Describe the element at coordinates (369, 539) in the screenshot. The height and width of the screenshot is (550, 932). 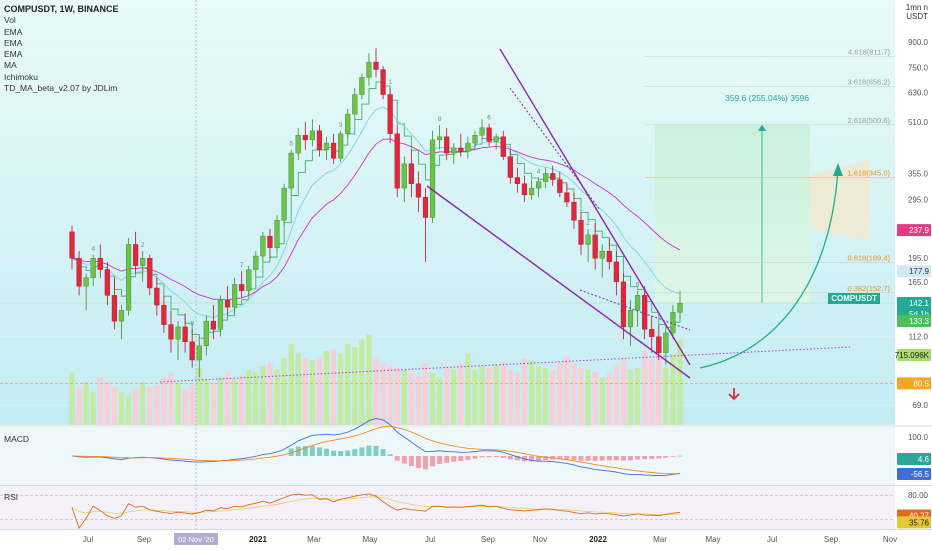
I see `time-axis-label: May` at that location.